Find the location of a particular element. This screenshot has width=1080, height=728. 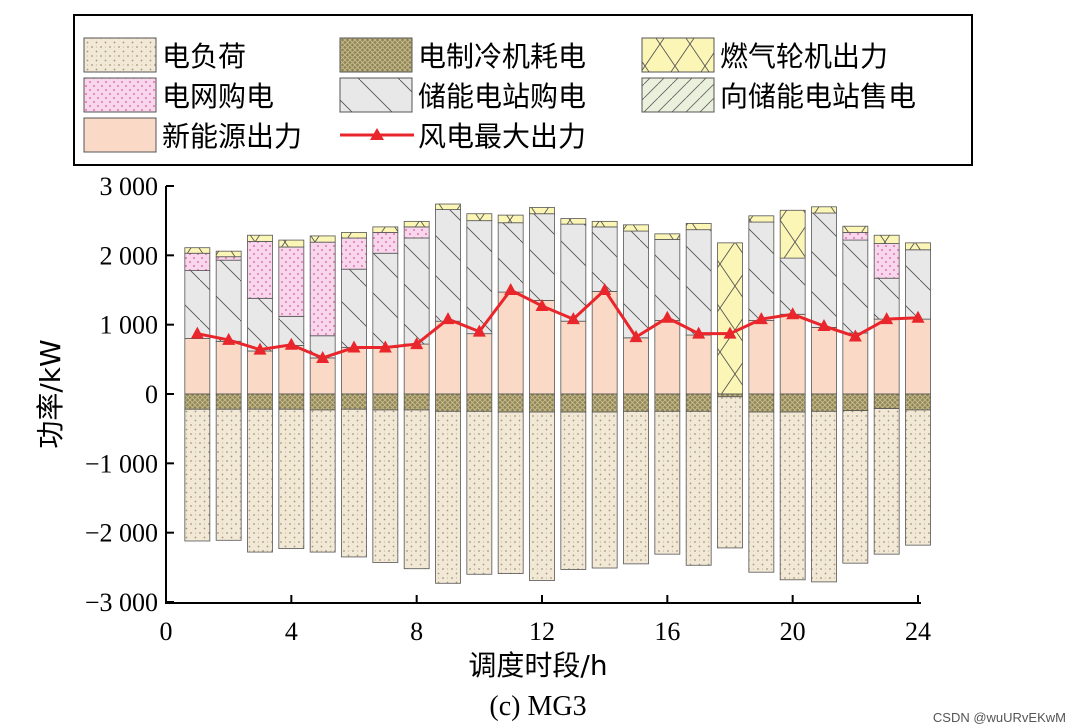

legend-label-storage_sell: 向储能电站售电 is located at coordinates (818, 96).